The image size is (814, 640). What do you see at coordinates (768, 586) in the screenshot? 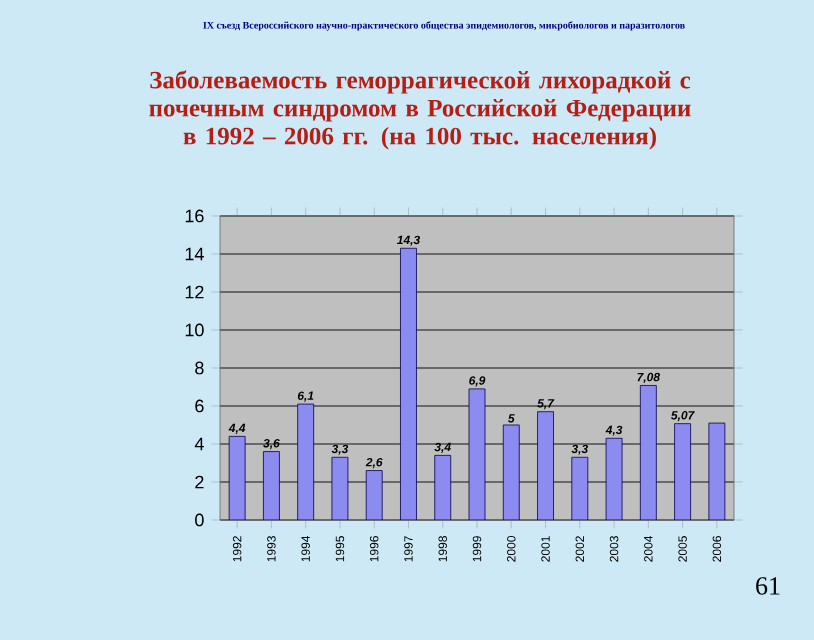
I see `text: 61` at bounding box center [768, 586].